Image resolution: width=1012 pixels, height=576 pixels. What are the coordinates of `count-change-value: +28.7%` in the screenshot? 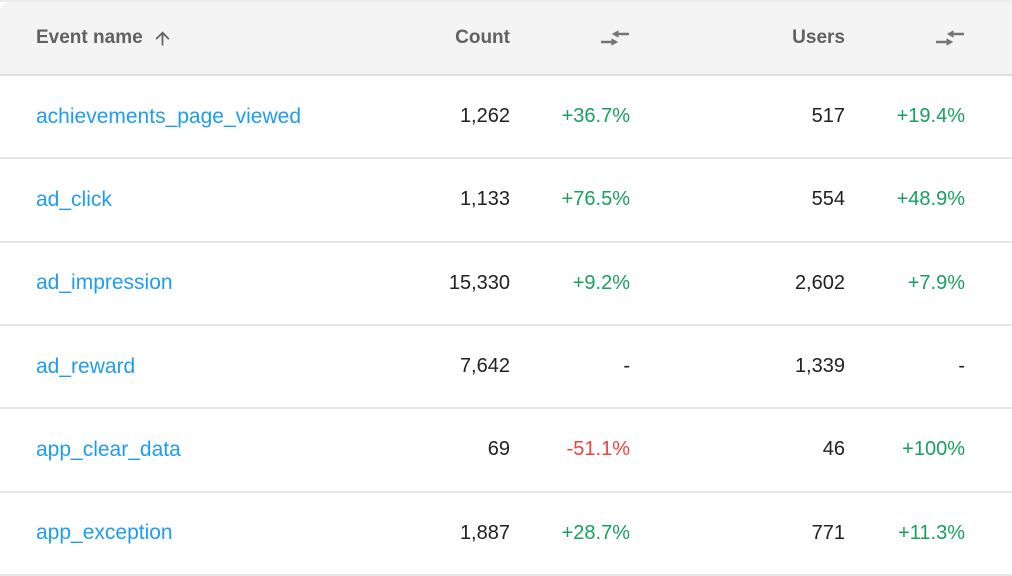 It's located at (595, 532).